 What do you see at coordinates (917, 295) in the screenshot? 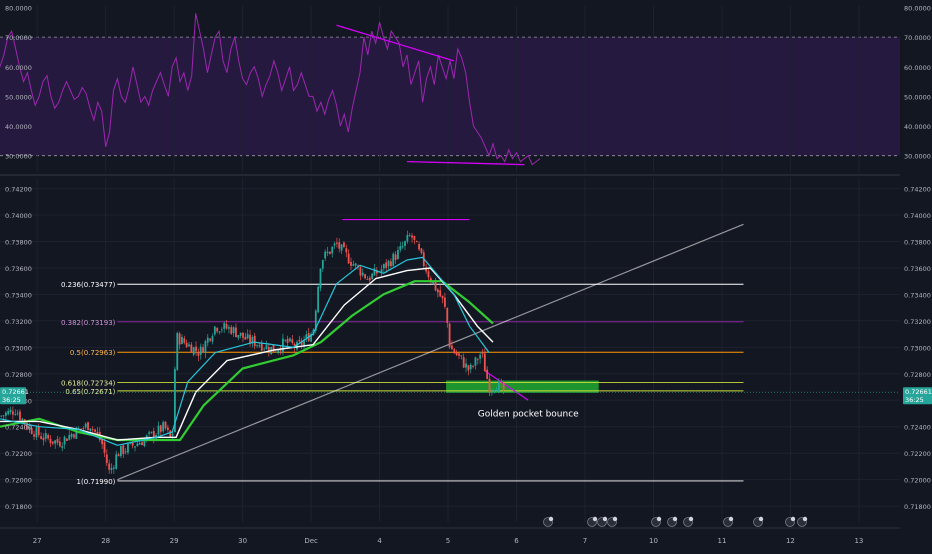
I see `price-tick-right: 0.73400` at bounding box center [917, 295].